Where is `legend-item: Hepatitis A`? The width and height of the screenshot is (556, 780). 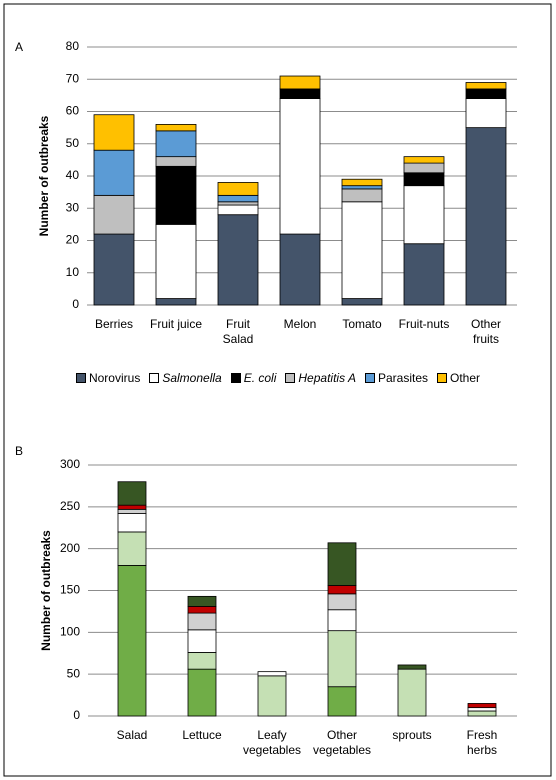
legend-item: Hepatitis A is located at coordinates (320, 378).